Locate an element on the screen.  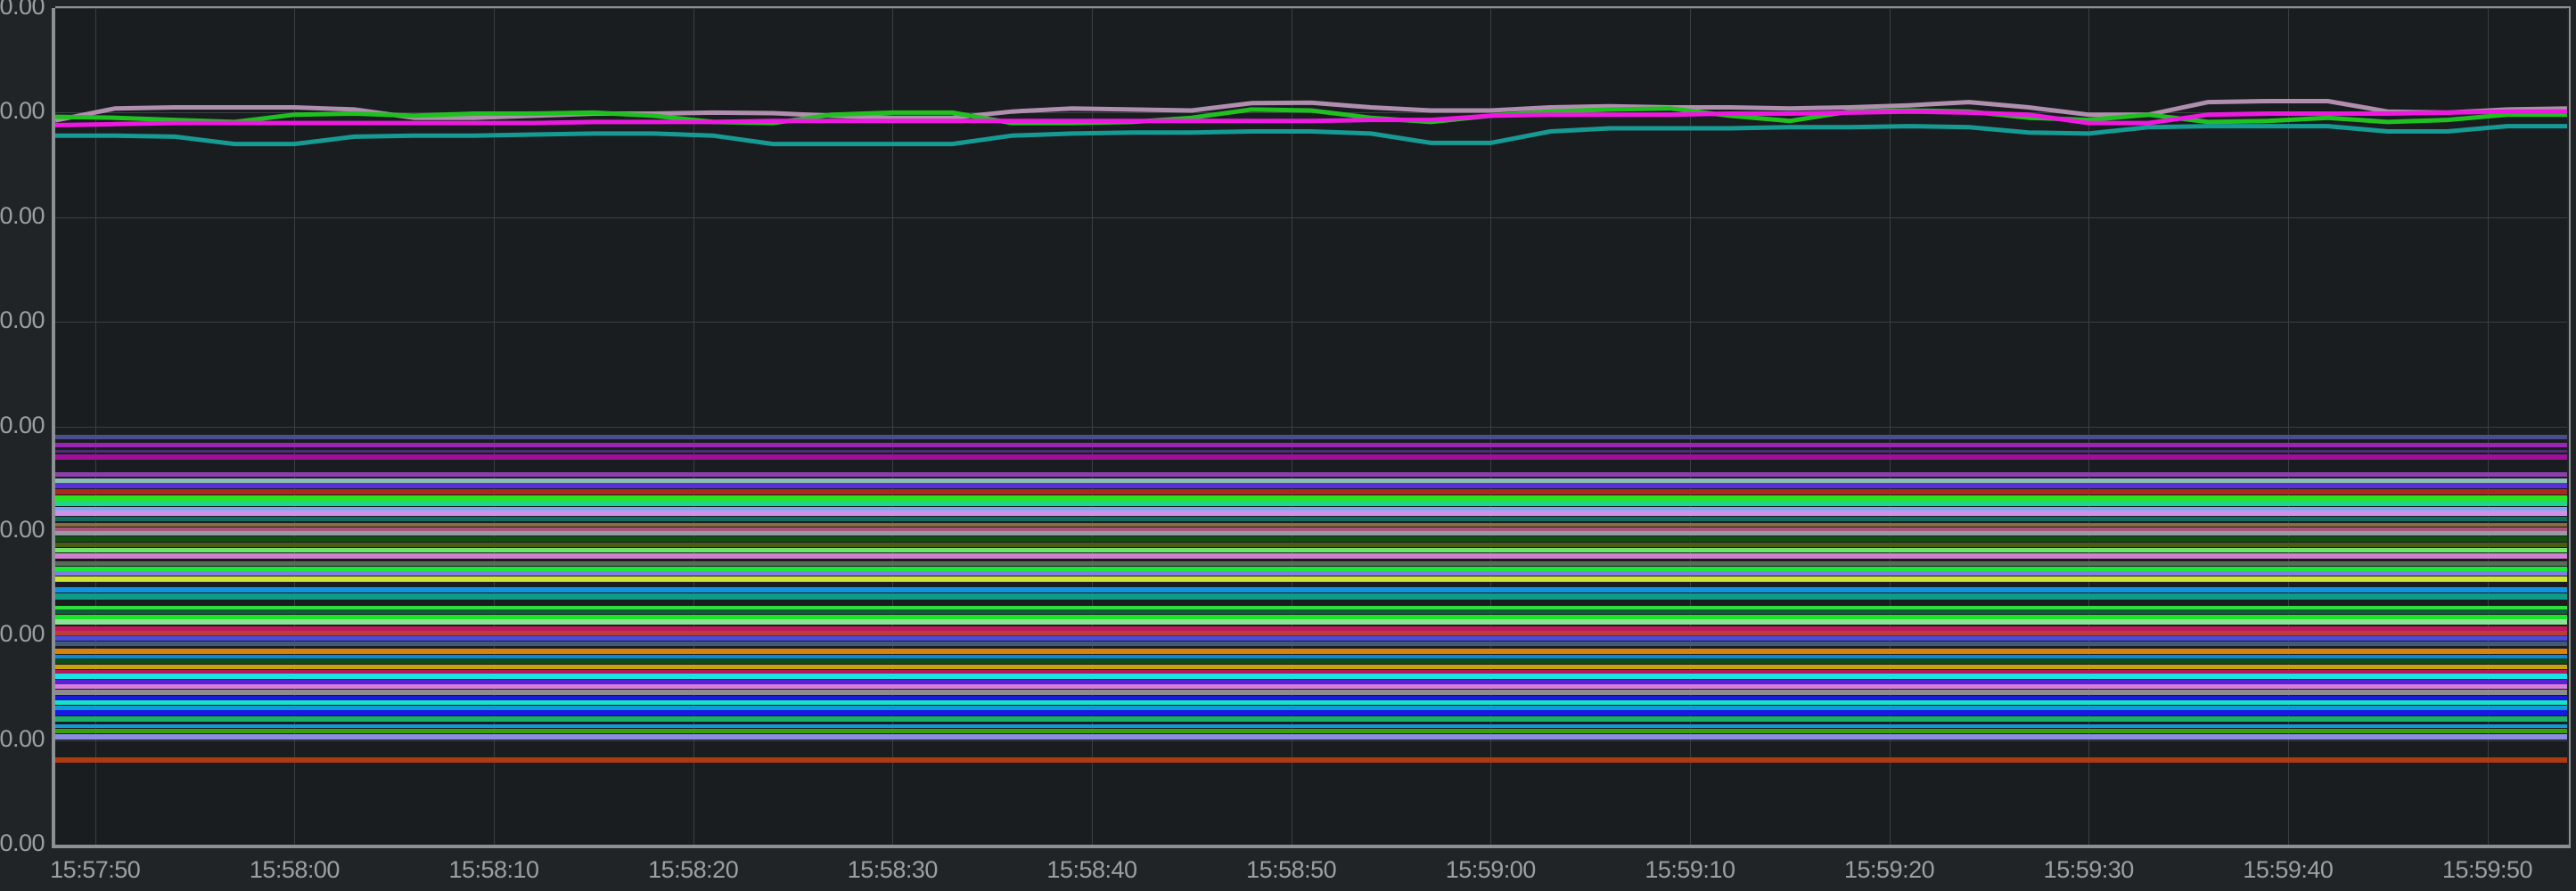
y-tick-label: 120.00 is located at coordinates (23, 215).